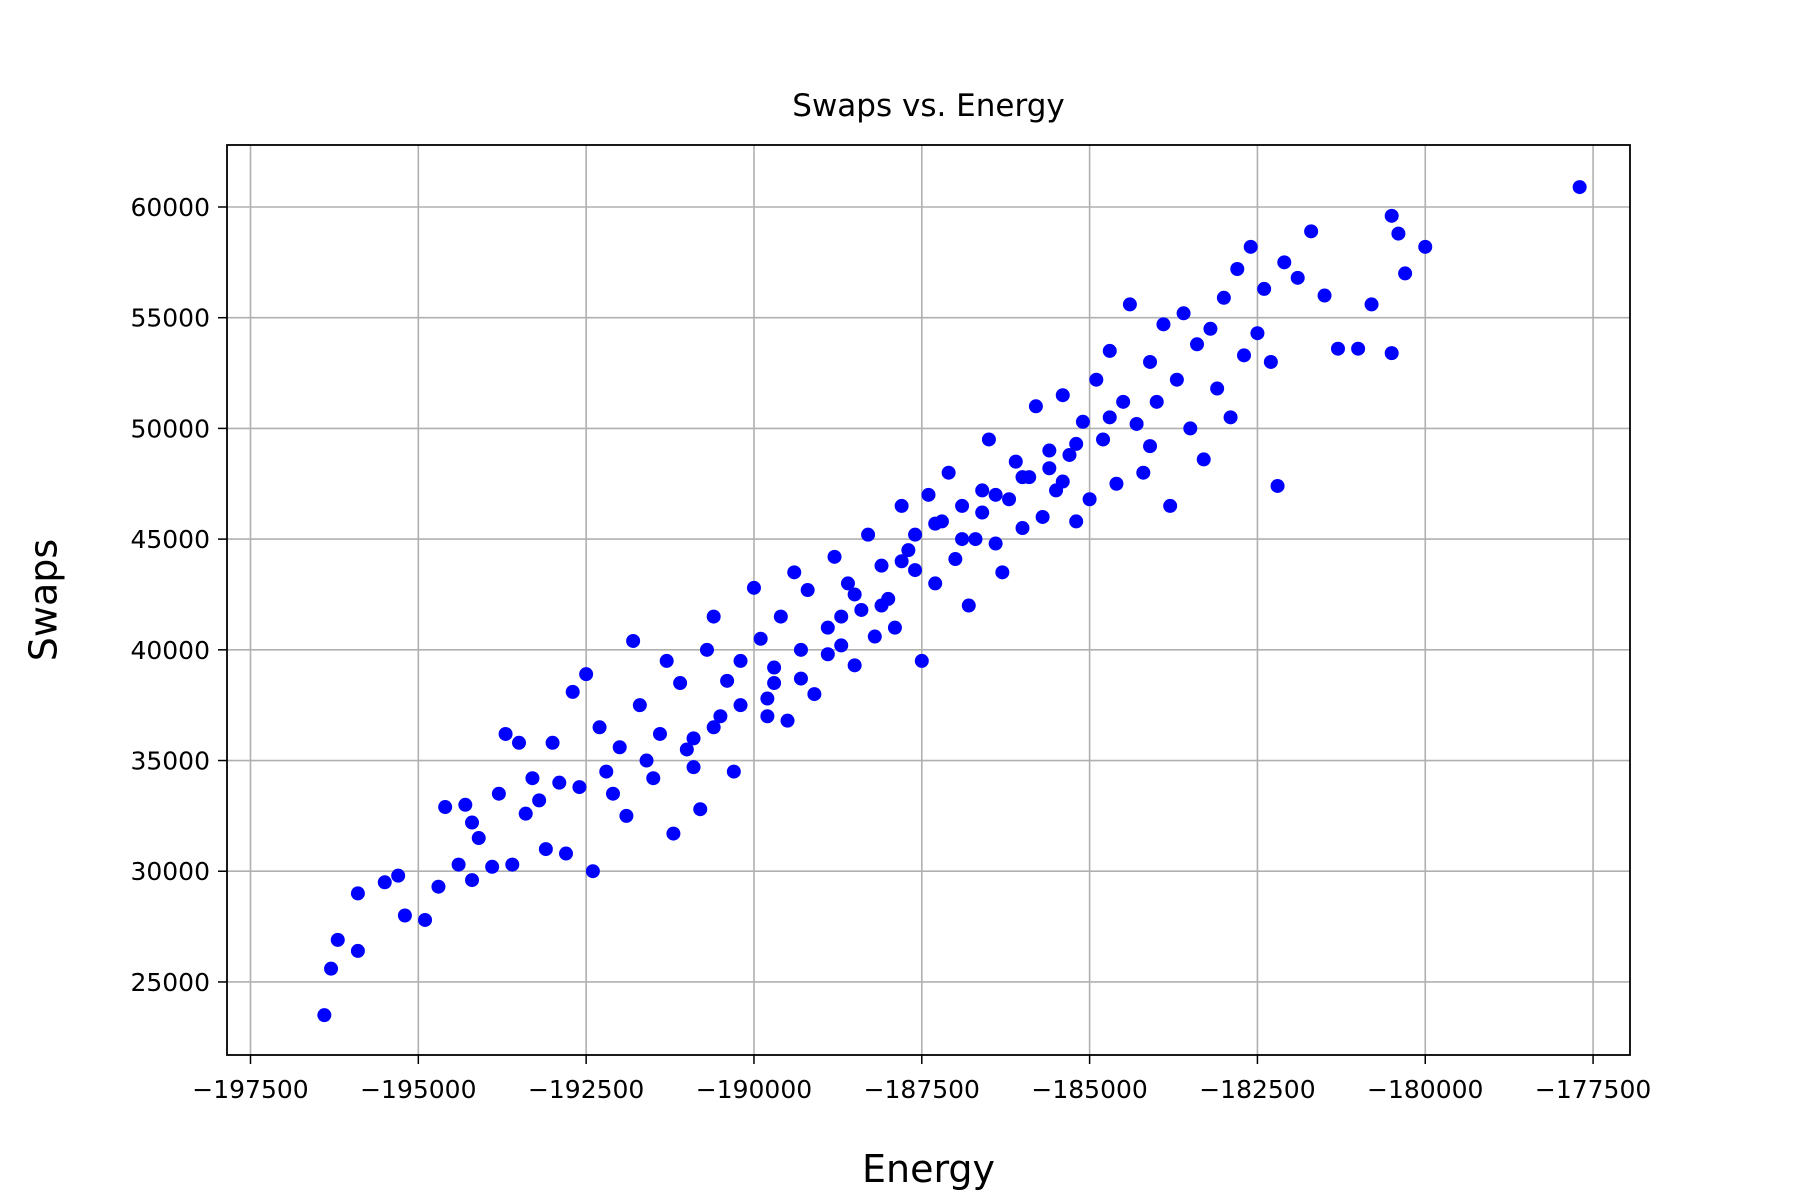  I want to click on x-tick-label: −185000, so click(1089, 1089).